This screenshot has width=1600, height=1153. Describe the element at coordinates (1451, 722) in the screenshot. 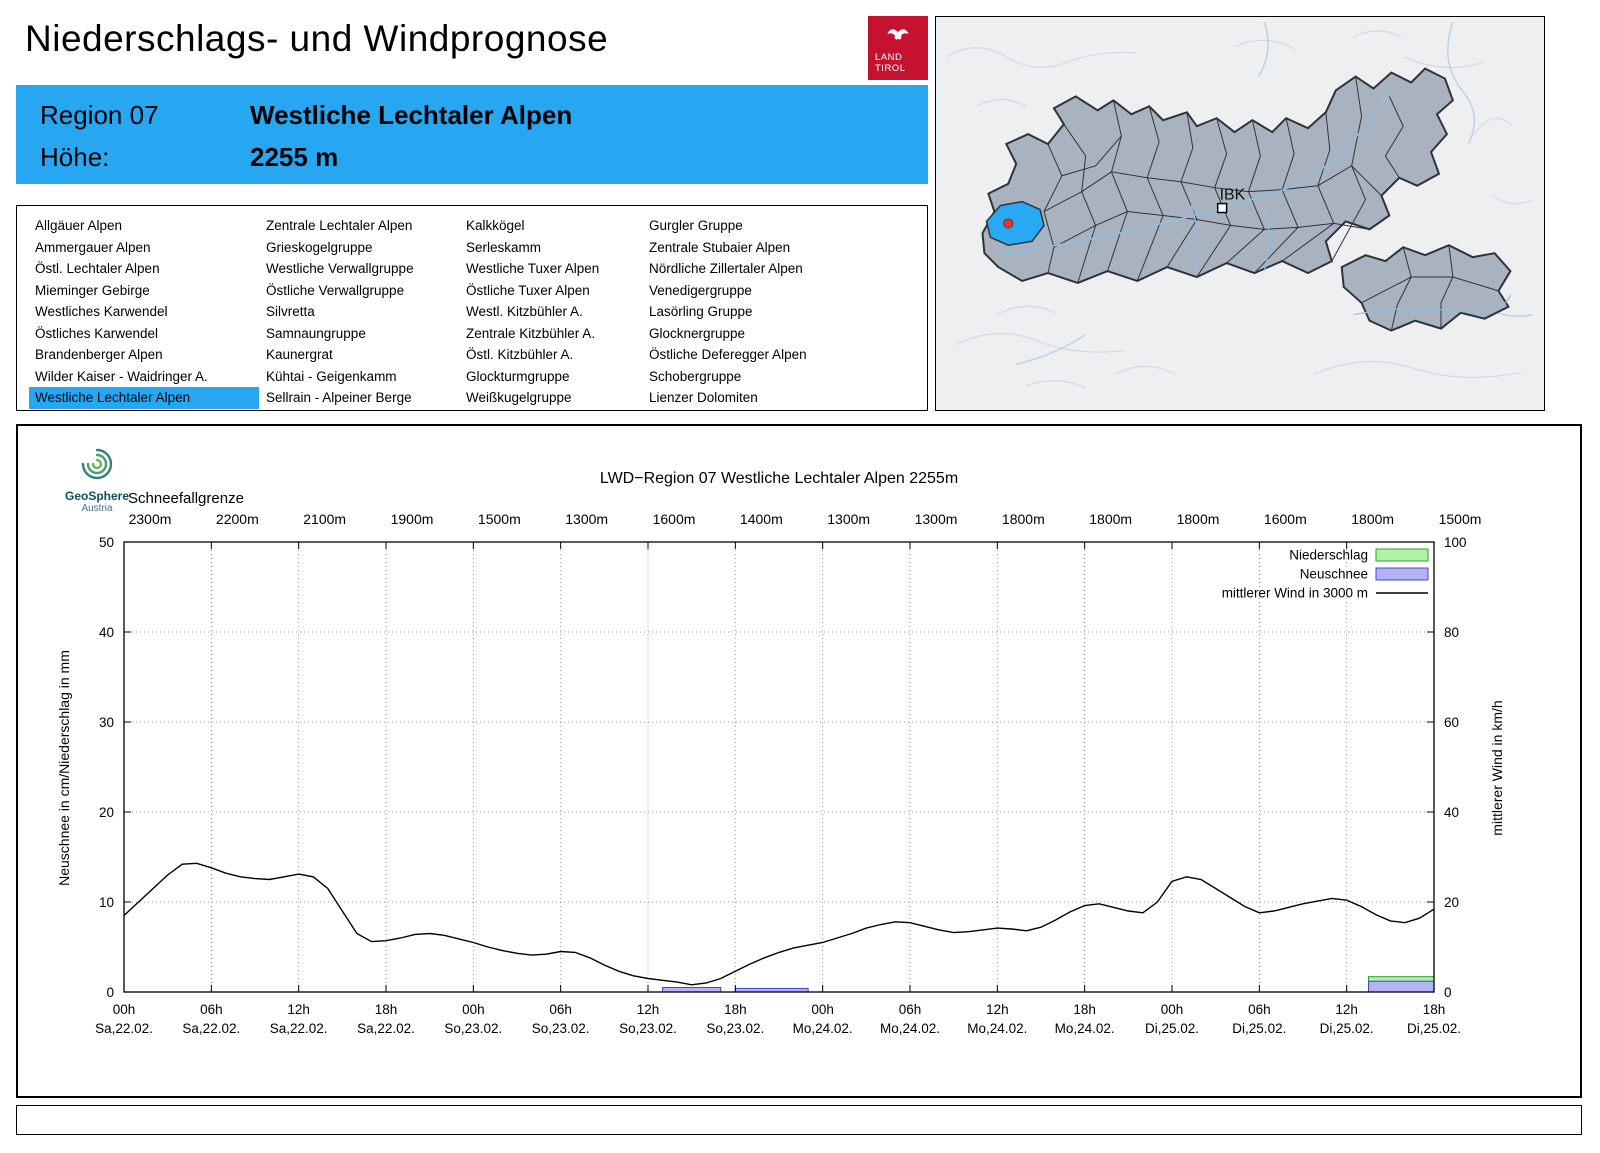

I see `svg-text: 60` at that location.